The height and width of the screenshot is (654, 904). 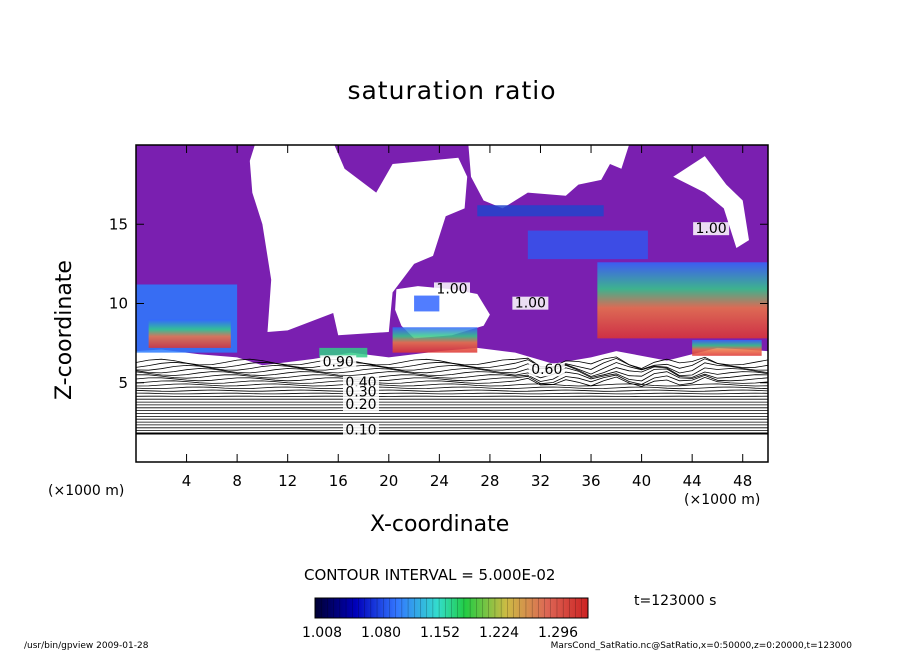 I want to click on contour-label: 0.10, so click(x=360, y=430).